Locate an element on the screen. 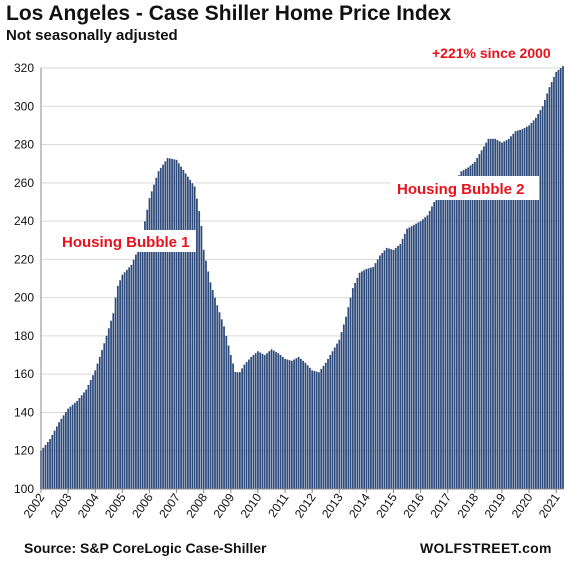 The width and height of the screenshot is (588, 566). y-tick-label: 320 is located at coordinates (24, 68).